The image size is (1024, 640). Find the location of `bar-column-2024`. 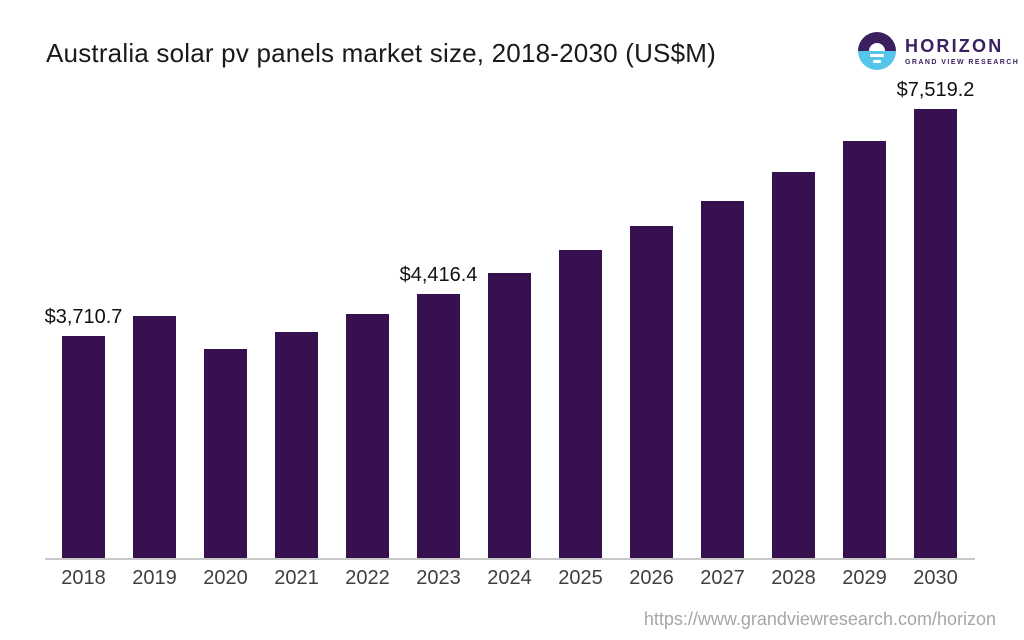

bar-column-2024 is located at coordinates (509, 415).